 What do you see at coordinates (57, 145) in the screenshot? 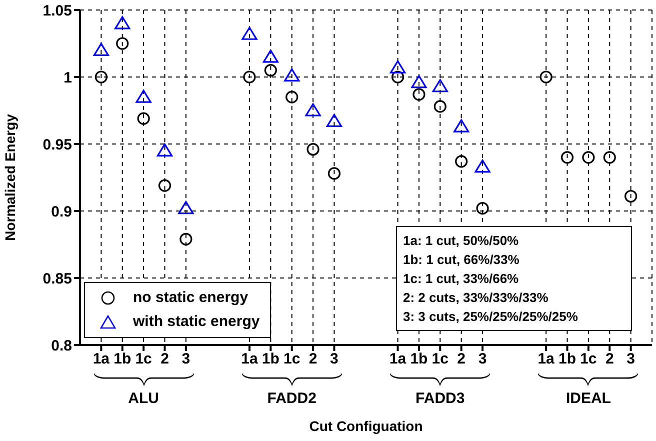
I see `y-tick-label: 0.95` at bounding box center [57, 145].